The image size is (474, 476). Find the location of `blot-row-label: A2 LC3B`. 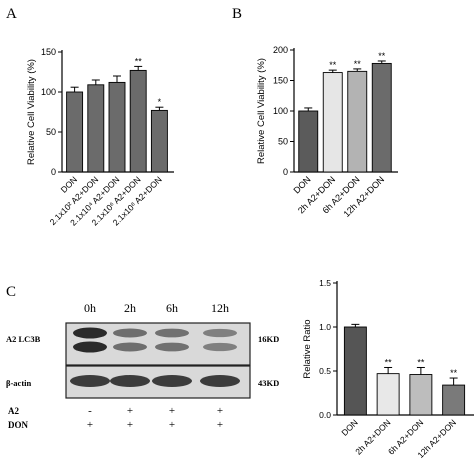

blot-row-label: A2 LC3B is located at coordinates (23, 339).